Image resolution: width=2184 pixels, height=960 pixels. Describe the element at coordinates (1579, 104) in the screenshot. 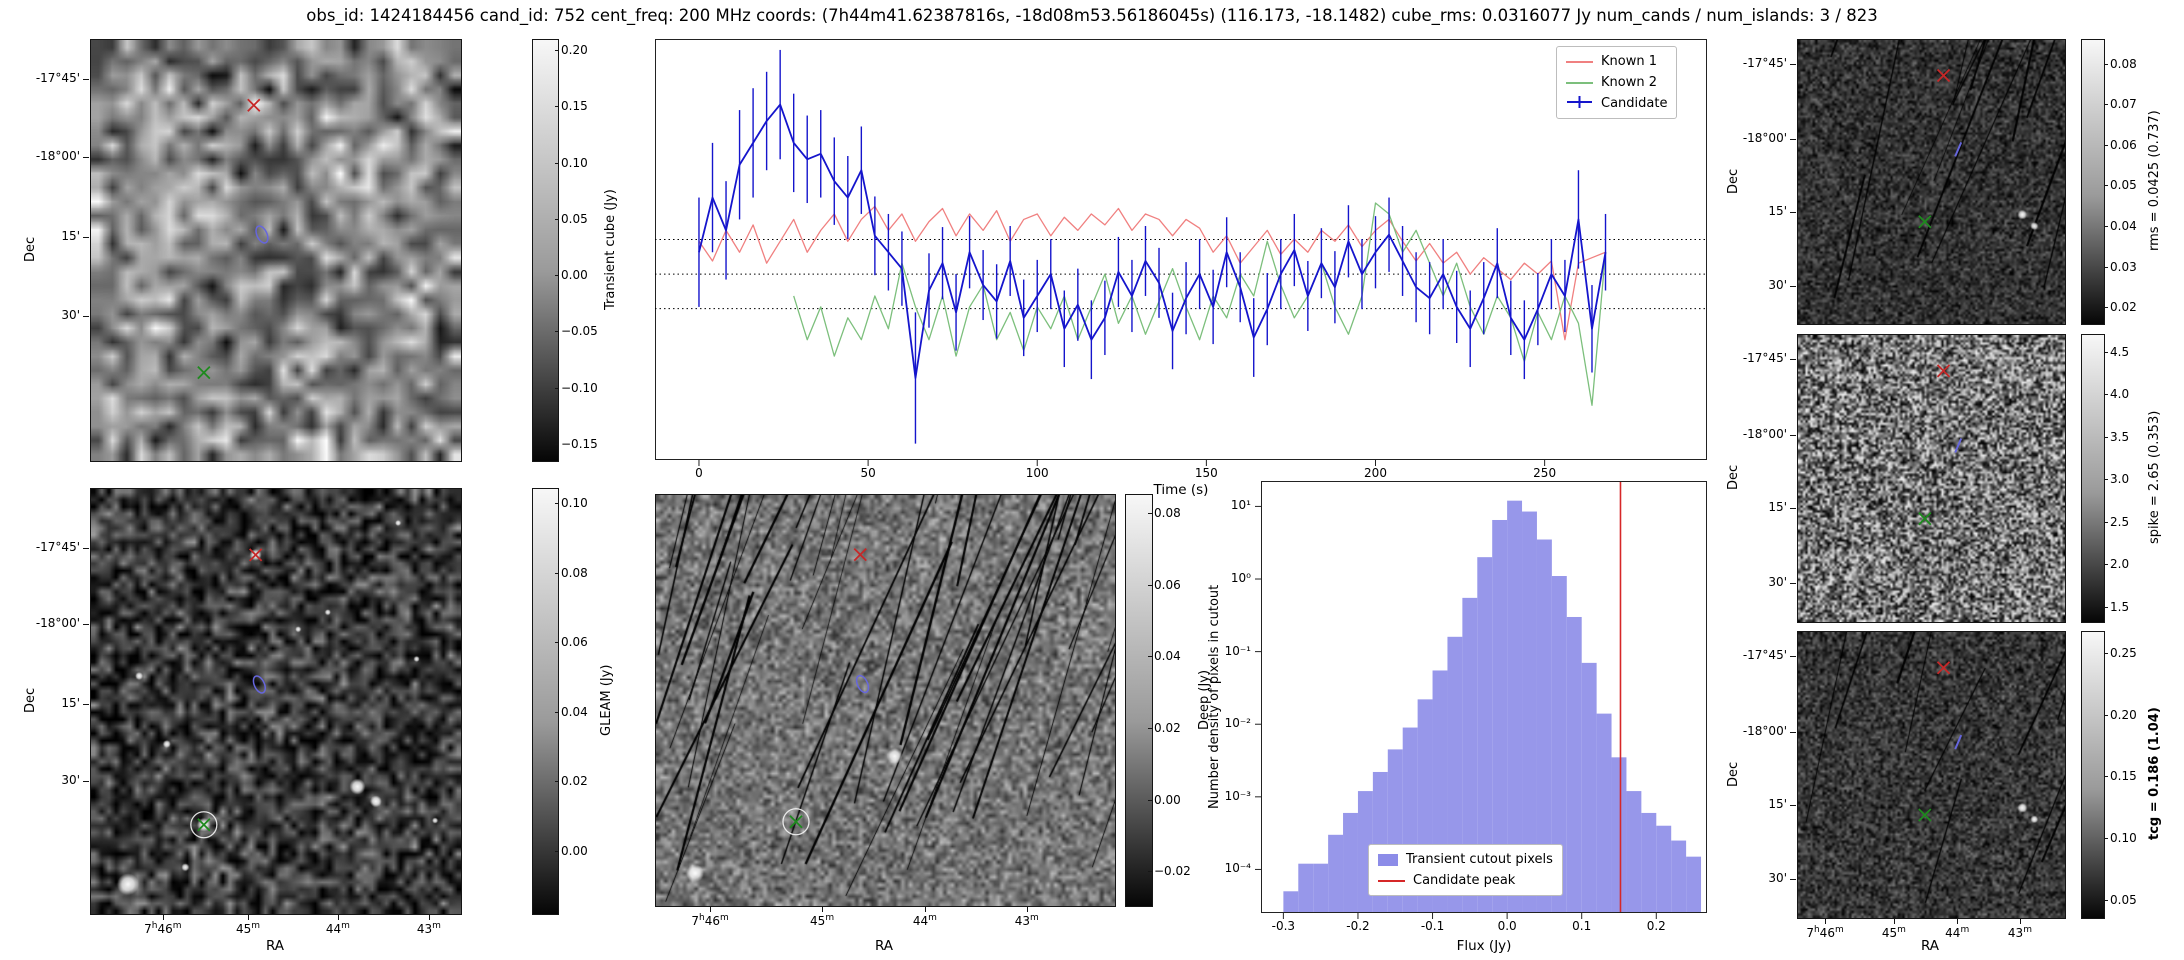

I see `candidate-errorbar-sample` at that location.